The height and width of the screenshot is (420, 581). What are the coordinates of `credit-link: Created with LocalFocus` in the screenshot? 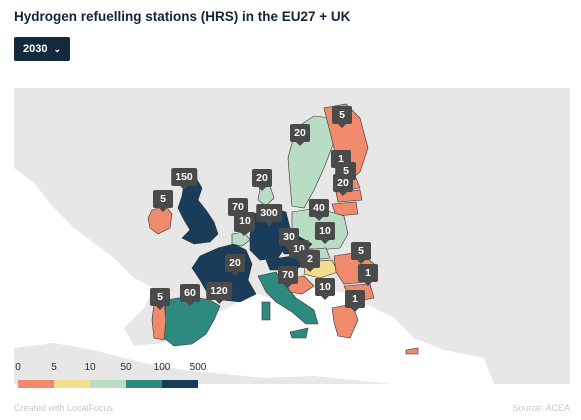 It's located at (64, 408).